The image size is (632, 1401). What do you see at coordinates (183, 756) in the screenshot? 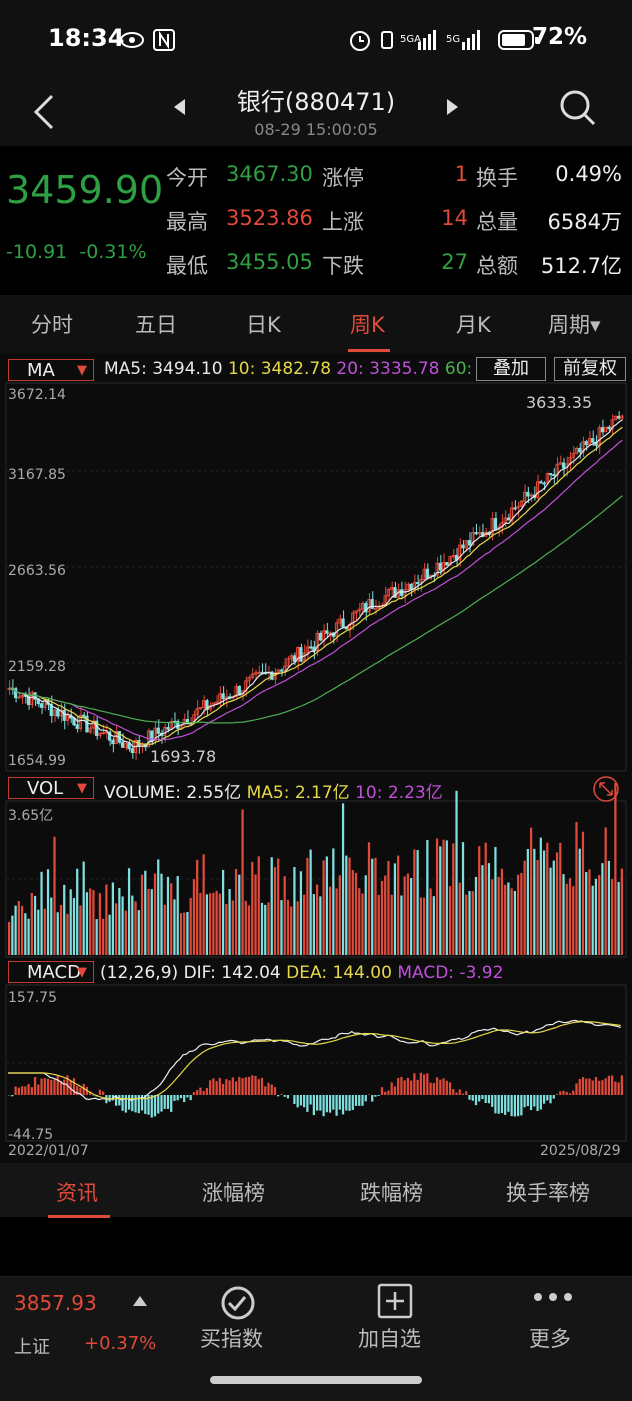
I see `low-label: 1693.78` at bounding box center [183, 756].